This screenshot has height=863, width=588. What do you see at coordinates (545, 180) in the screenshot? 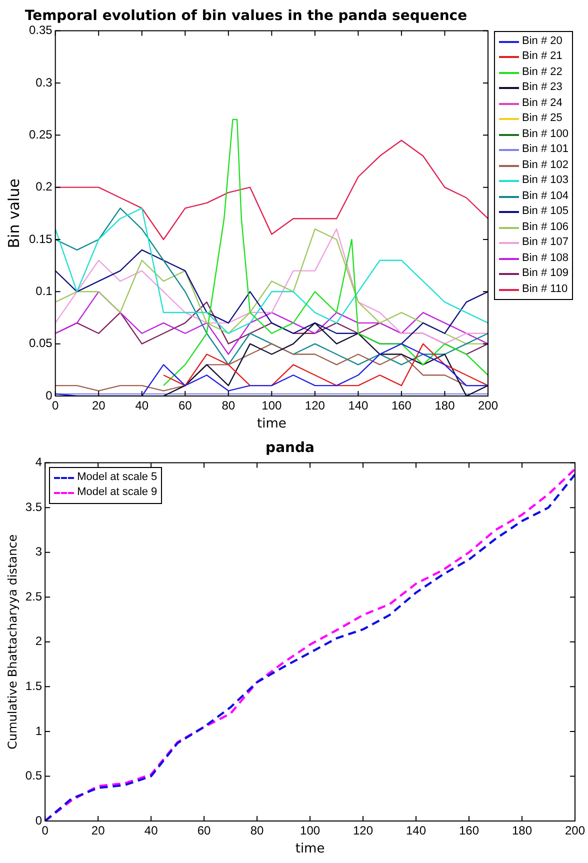
I see `legend-label: Bin # 103` at bounding box center [545, 180].